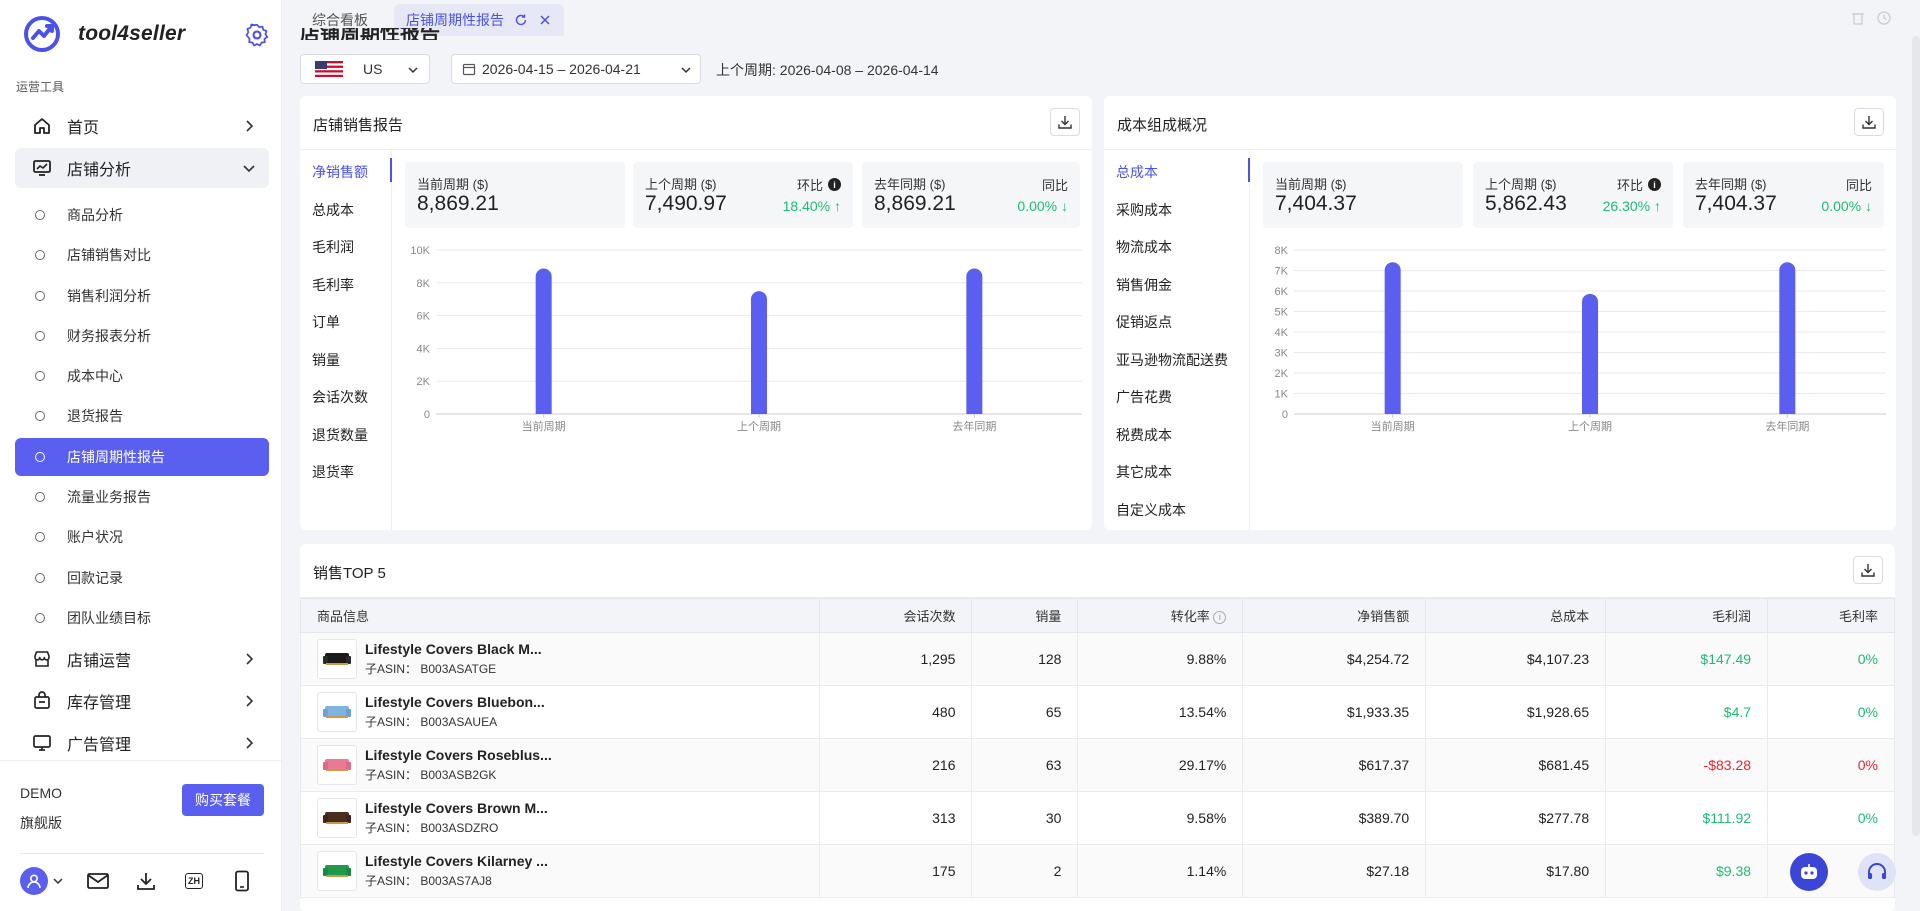 The image size is (1920, 911). Describe the element at coordinates (103, 34) in the screenshot. I see `brand: tool4seller` at that location.